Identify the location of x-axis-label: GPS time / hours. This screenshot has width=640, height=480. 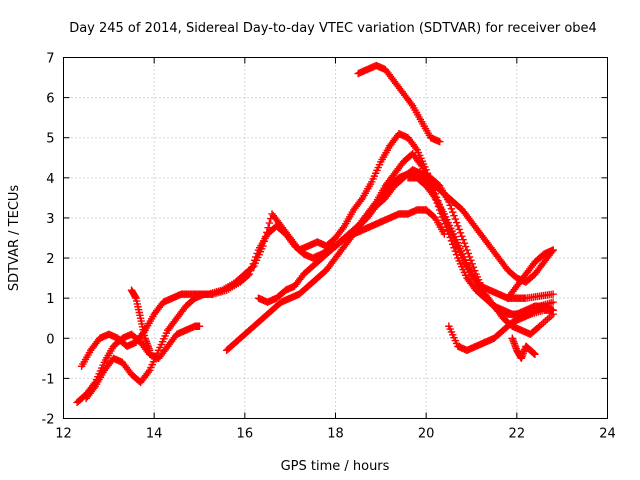
(335, 466).